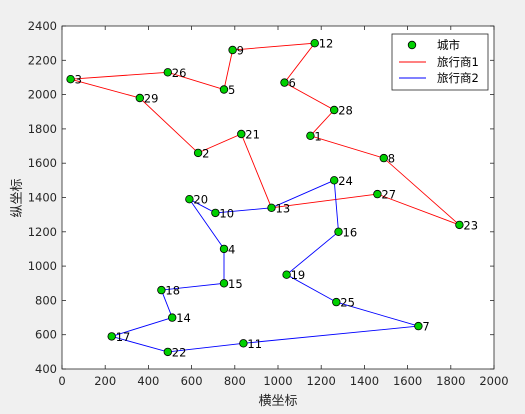 The height and width of the screenshot is (414, 525). Describe the element at coordinates (448, 45) in the screenshot. I see `legend-label-cities: 城市` at that location.